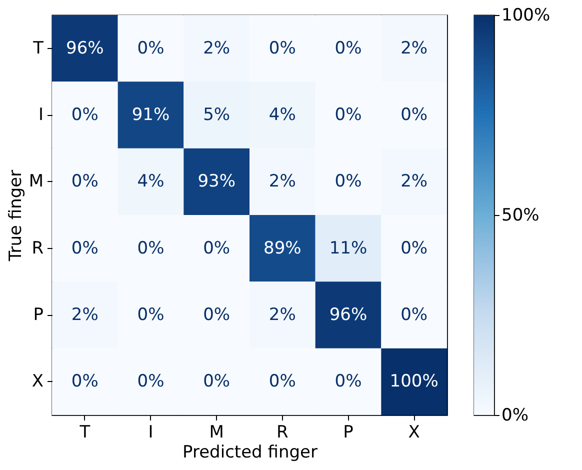 The height and width of the screenshot is (470, 582). Describe the element at coordinates (38, 48) in the screenshot. I see `y-tick-label: T` at that location.